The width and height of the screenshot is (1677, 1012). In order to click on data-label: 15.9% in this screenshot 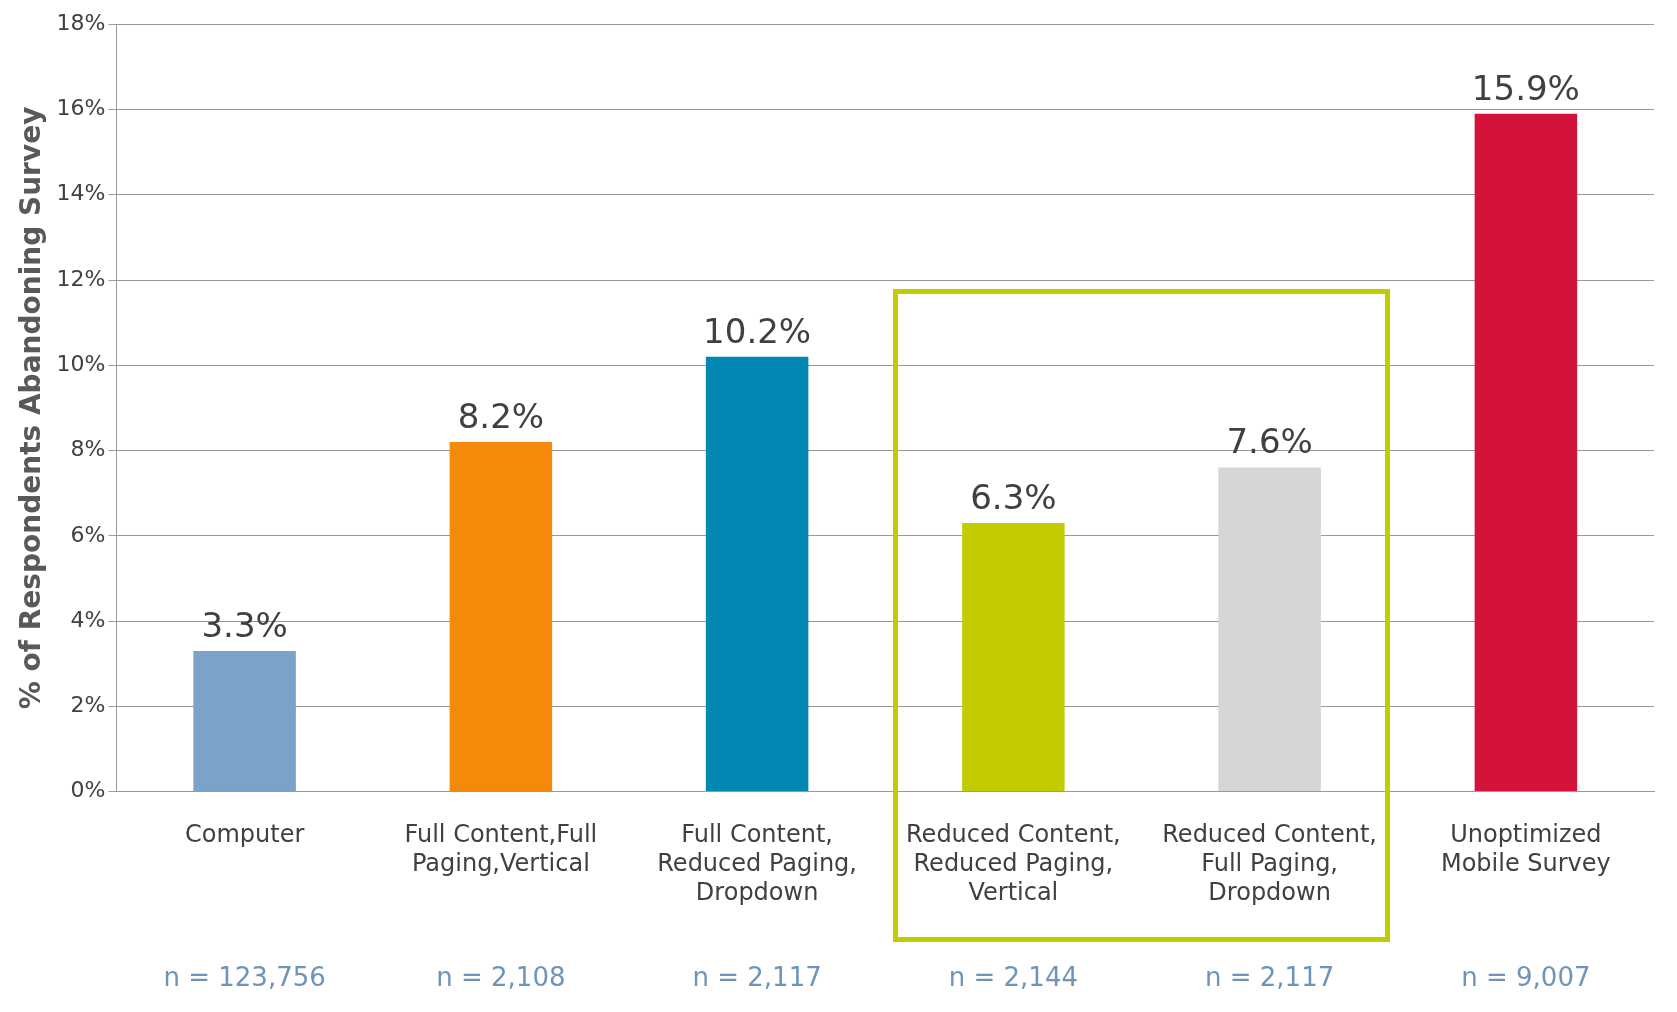, I will do `click(1525, 87)`.